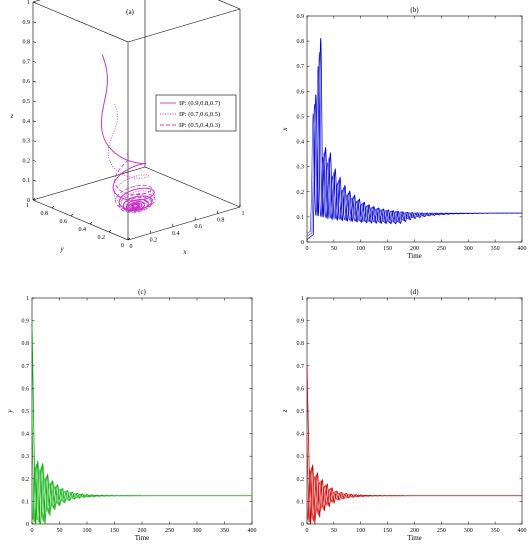 This screenshot has height=550, width=530. What do you see at coordinates (243, 214) in the screenshot?
I see `x-tick-label: 1` at bounding box center [243, 214].